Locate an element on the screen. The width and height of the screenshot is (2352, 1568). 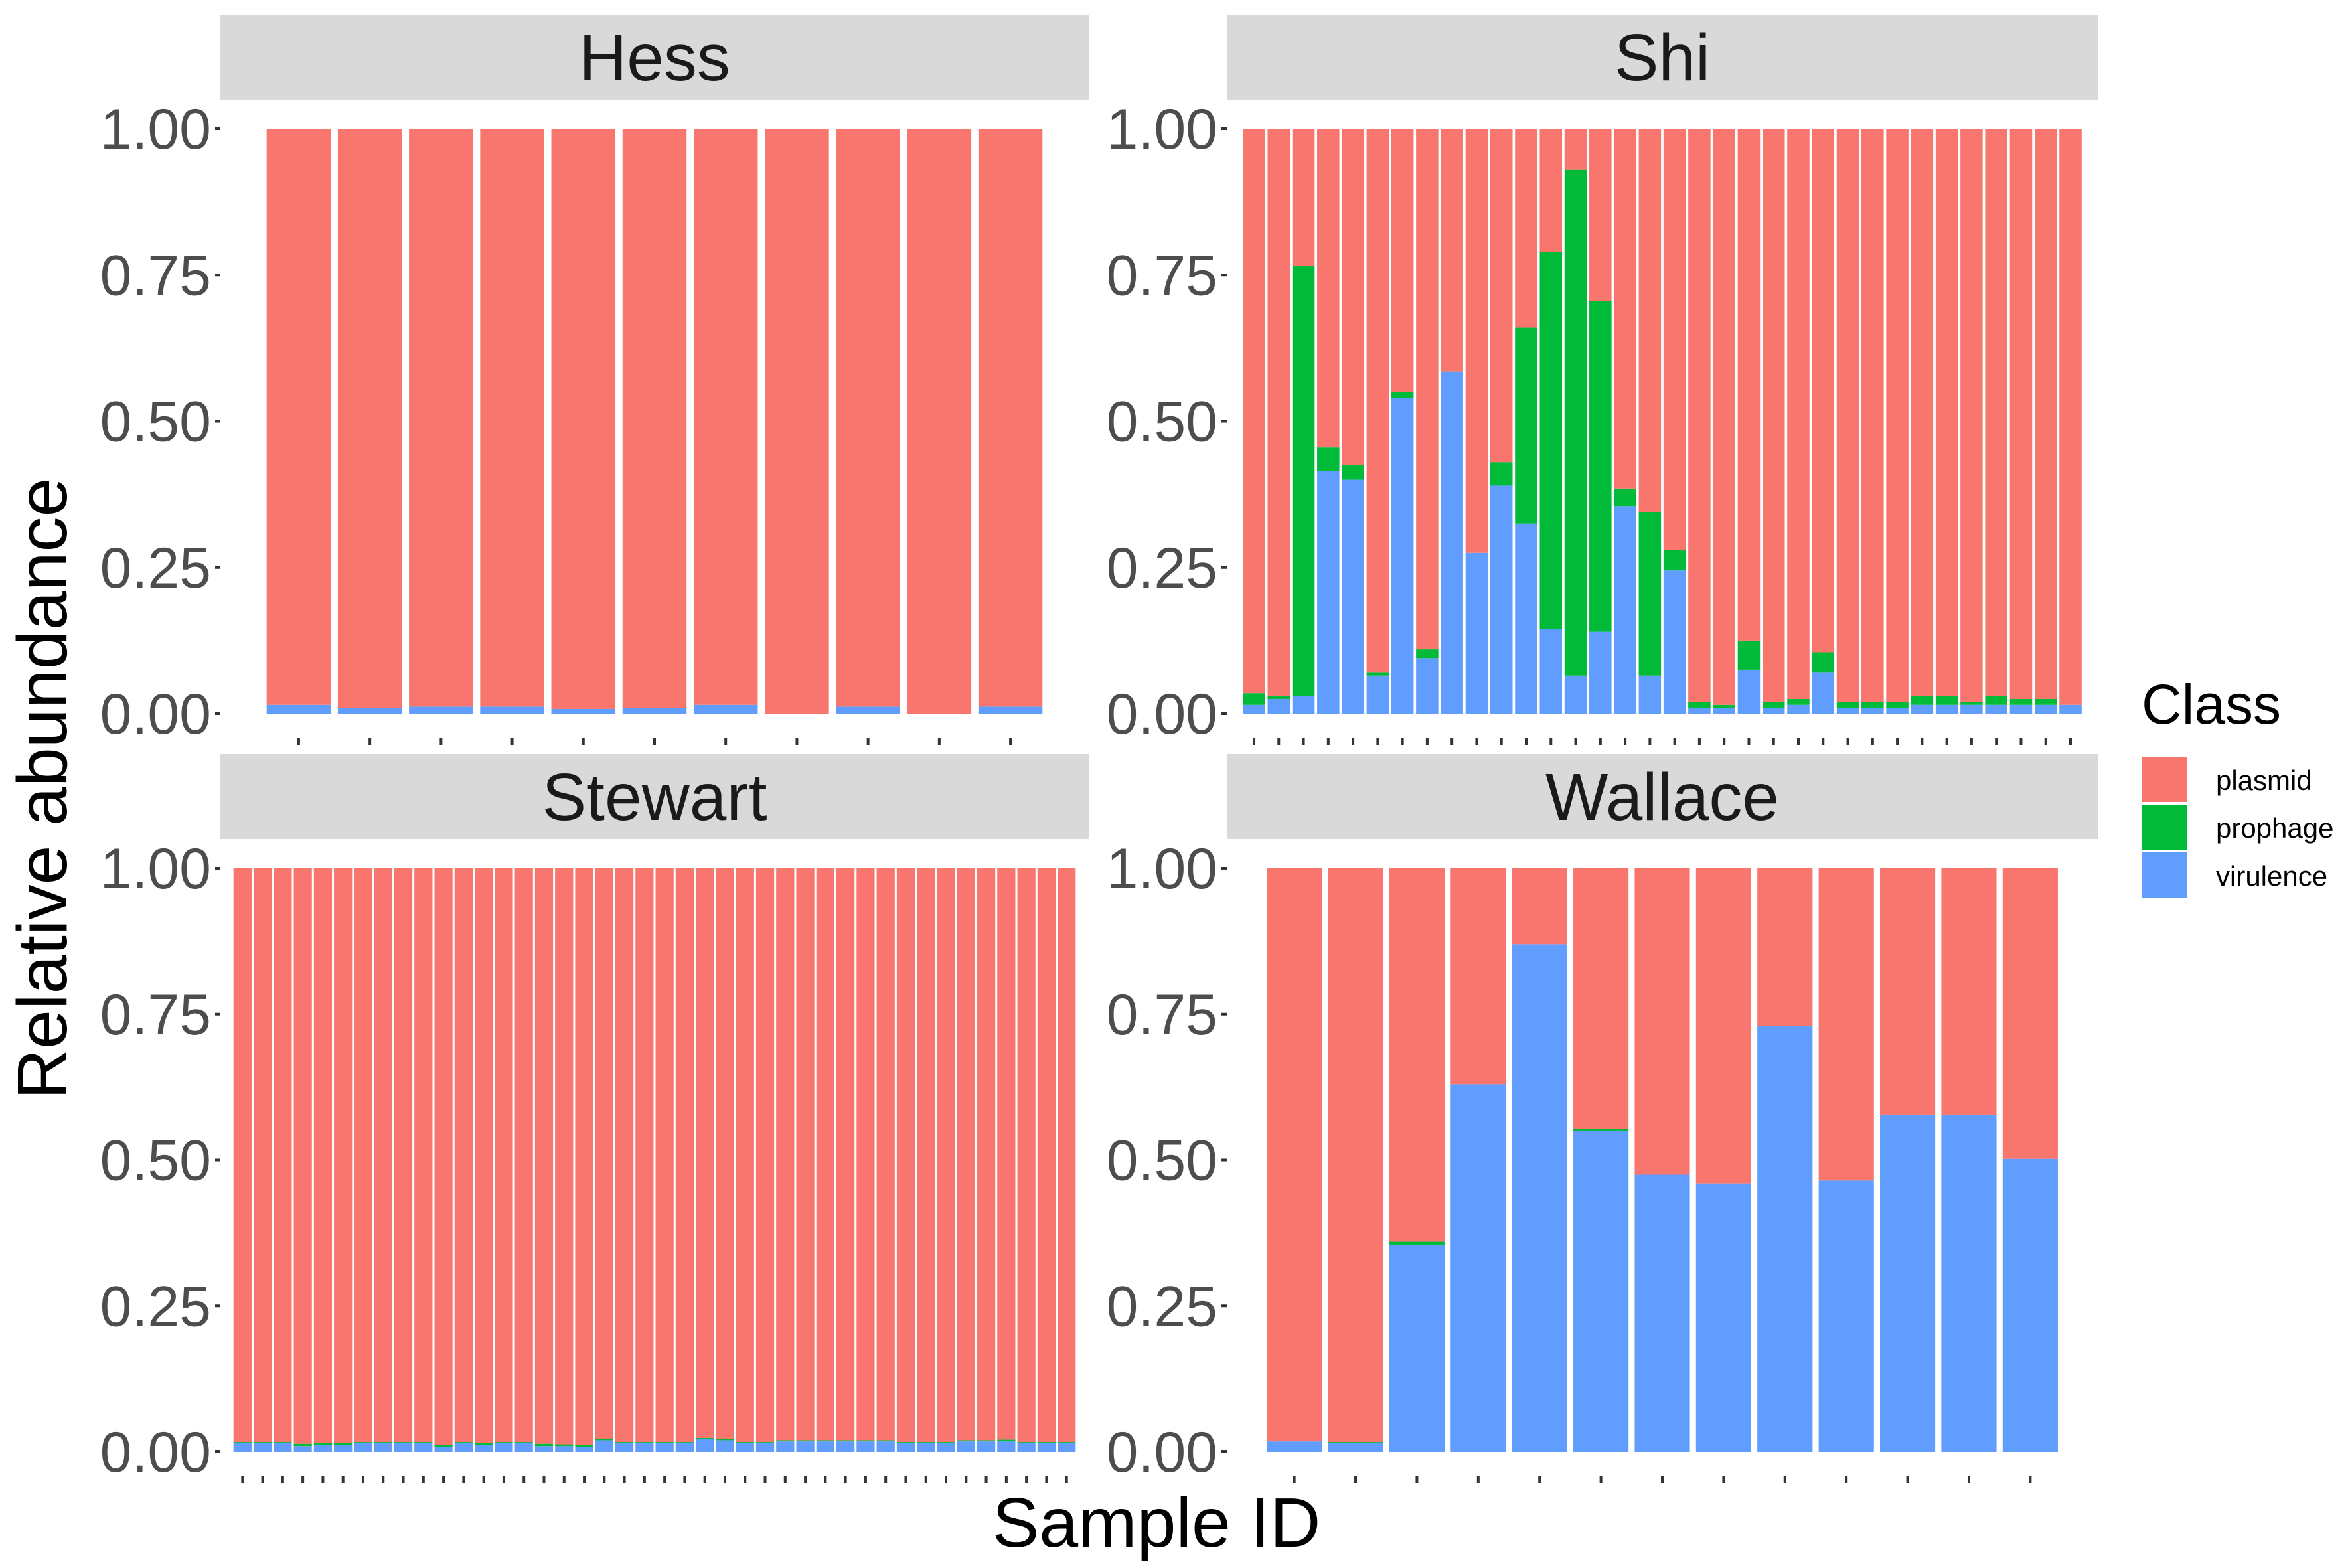
y-tick-label: 0.50 is located at coordinates (1162, 422).